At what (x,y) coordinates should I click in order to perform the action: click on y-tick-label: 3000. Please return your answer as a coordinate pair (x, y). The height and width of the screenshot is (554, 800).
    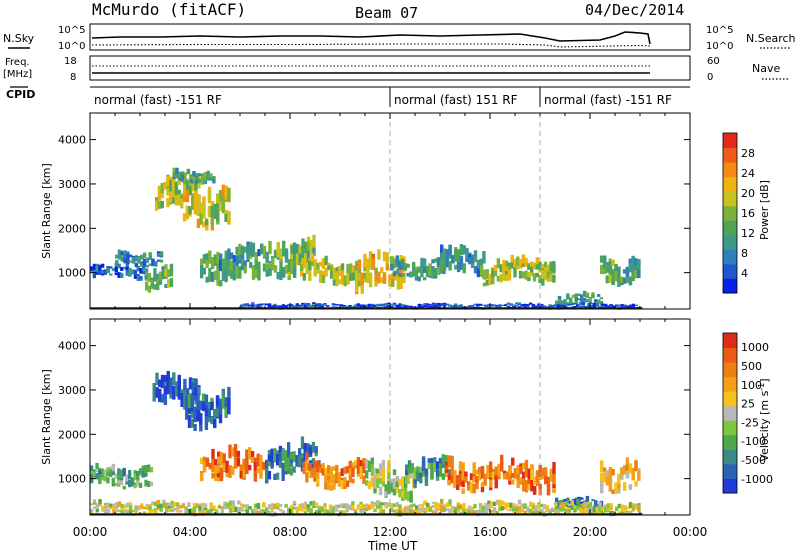
    Looking at the image, I should click on (72, 184).